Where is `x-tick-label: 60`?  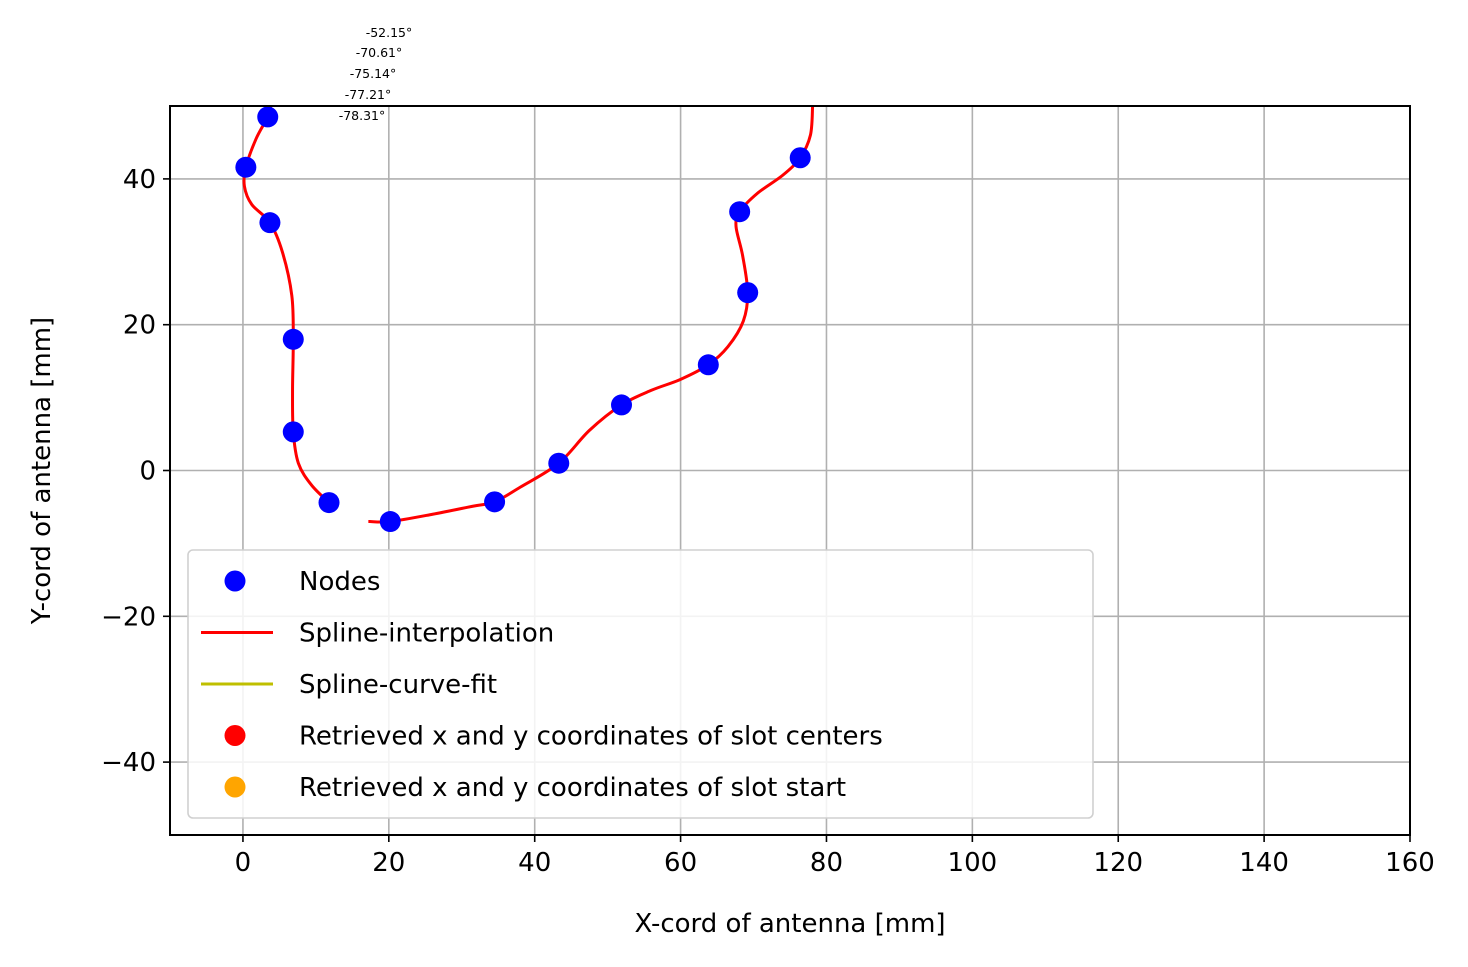 x-tick-label: 60 is located at coordinates (680, 863).